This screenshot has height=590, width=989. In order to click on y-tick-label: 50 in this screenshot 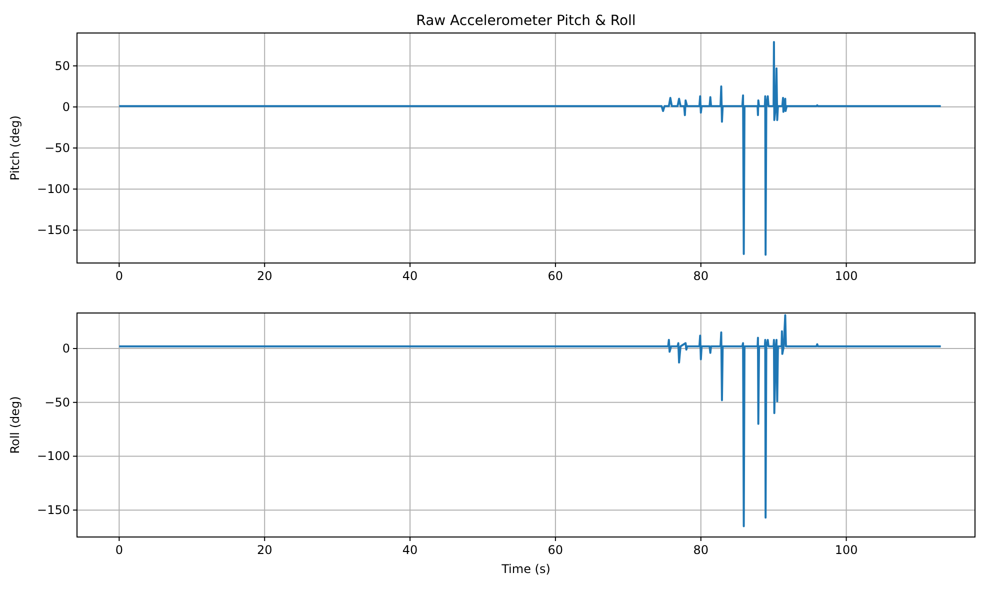, I will do `click(62, 65)`.